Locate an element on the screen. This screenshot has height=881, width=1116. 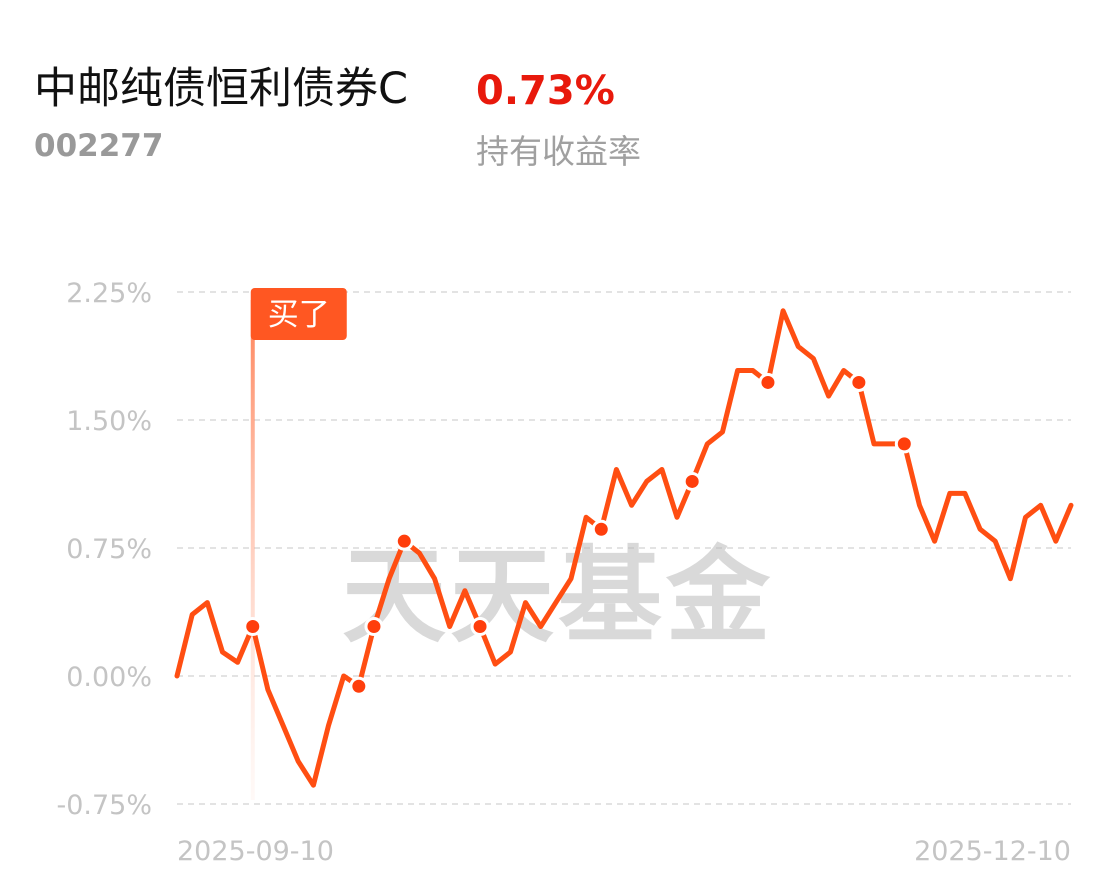
return-value: 0.73% is located at coordinates (545, 91).